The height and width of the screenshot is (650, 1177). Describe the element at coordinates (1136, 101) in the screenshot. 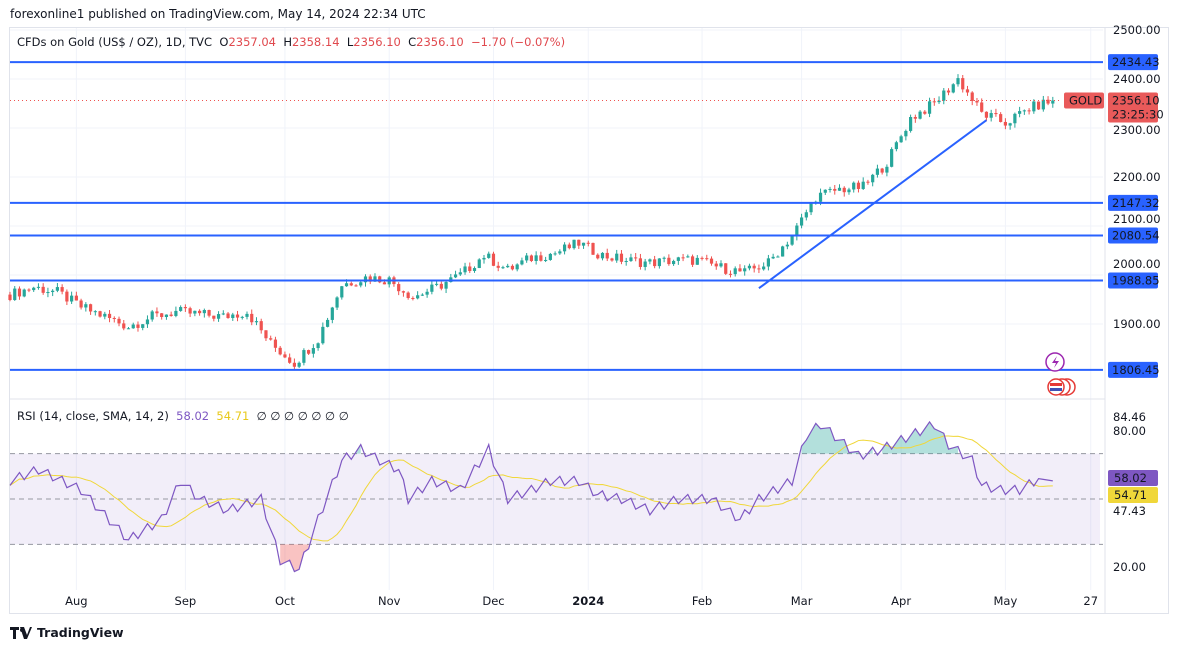

I see `current-price-label: 2356.10` at that location.